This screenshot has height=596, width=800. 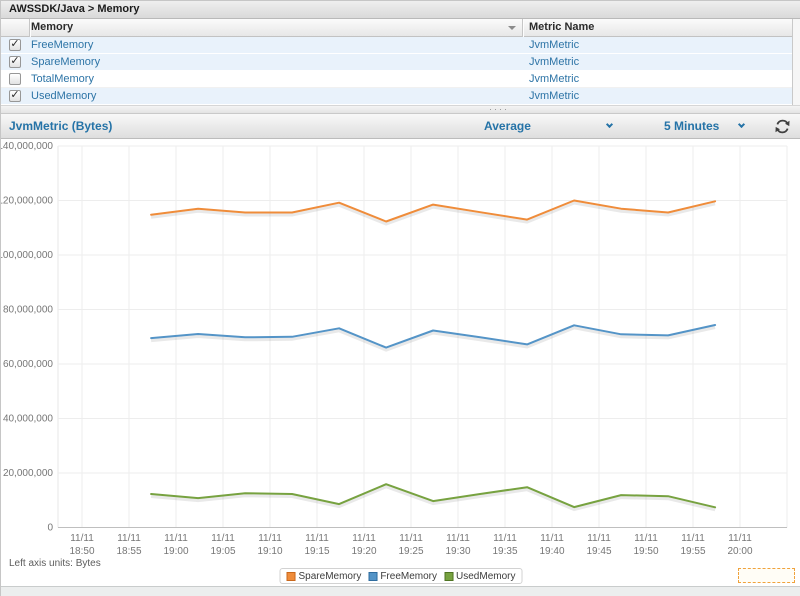 I want to click on svg-text: 19:45, so click(x=598, y=551).